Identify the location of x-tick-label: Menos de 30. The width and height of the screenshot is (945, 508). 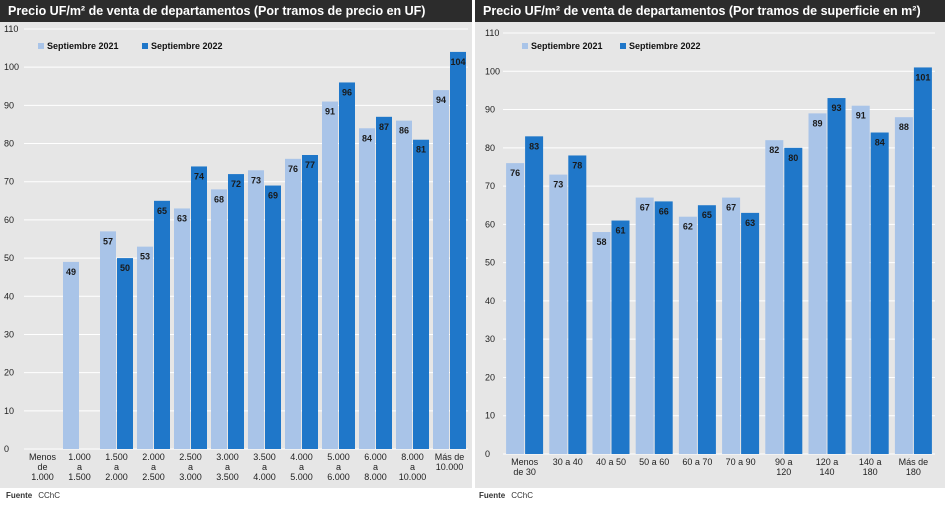
(525, 467).